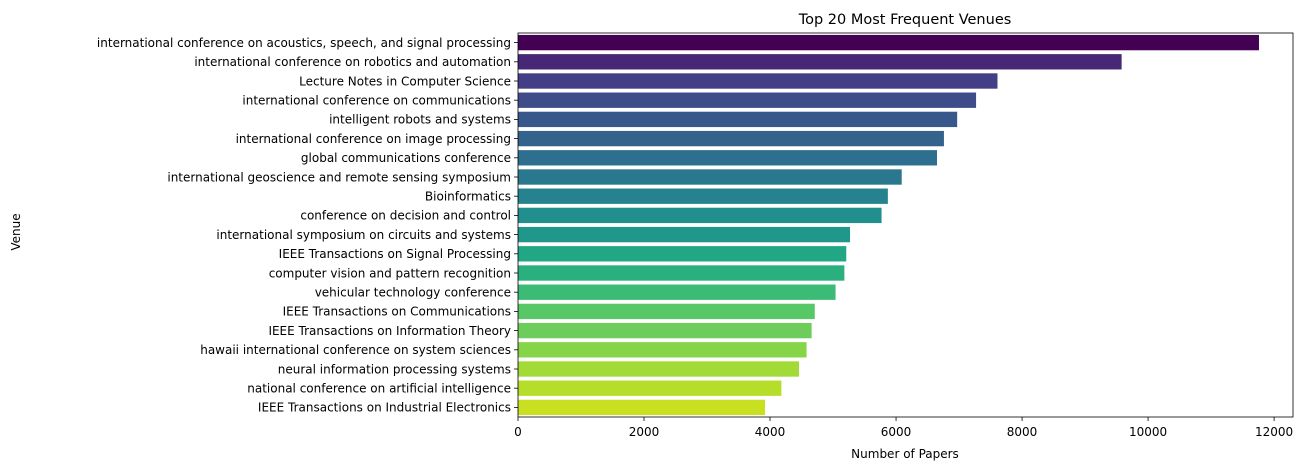  Describe the element at coordinates (405, 81) in the screenshot. I see `y-tick-label: Lecture Notes in Computer Science` at that location.